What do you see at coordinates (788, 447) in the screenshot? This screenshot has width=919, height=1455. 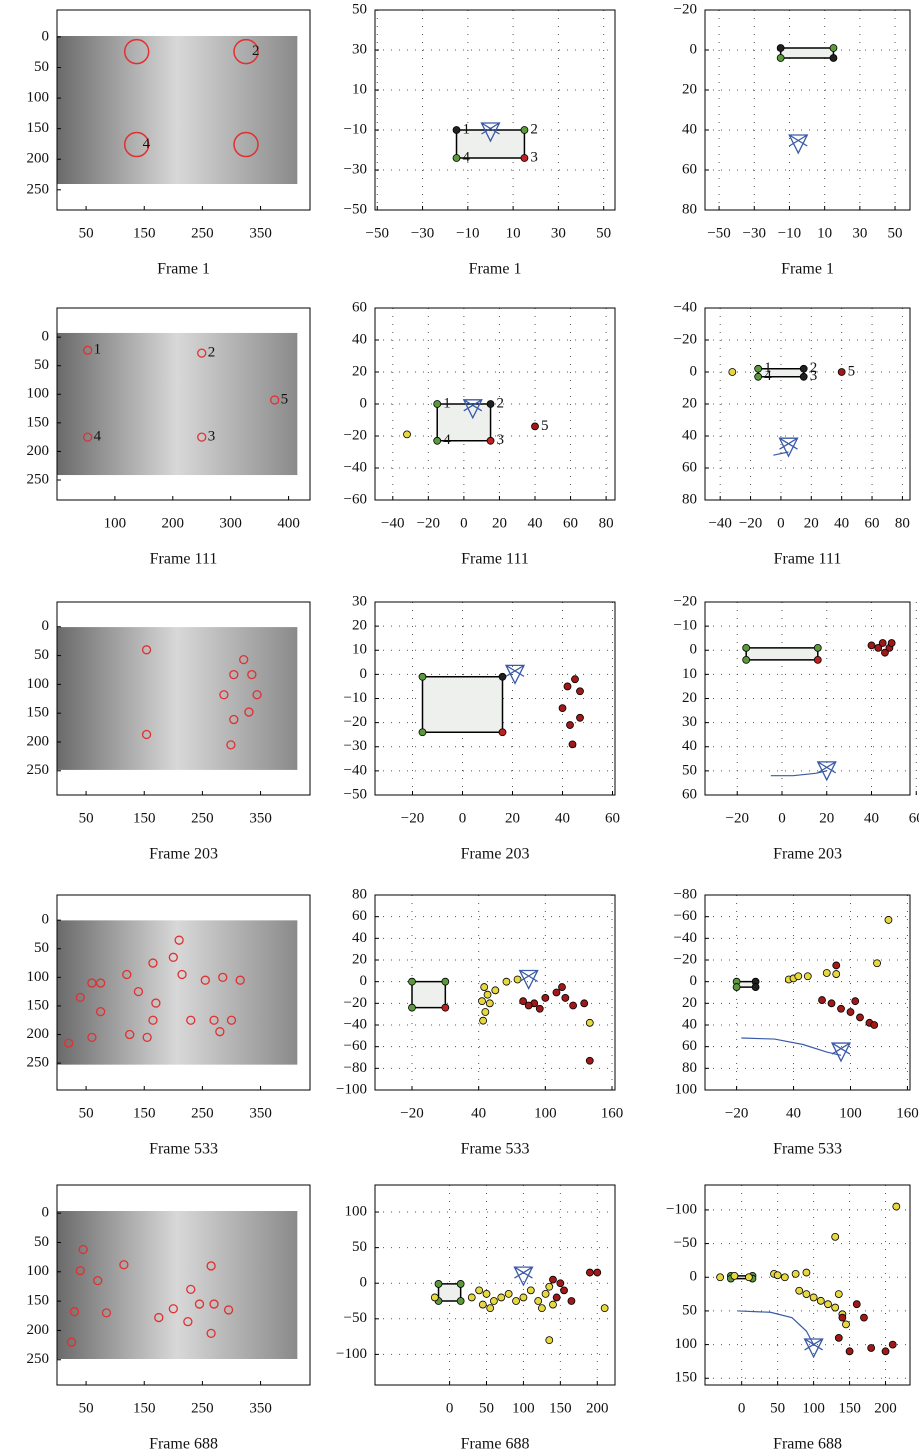 I see `camera-pose` at bounding box center [788, 447].